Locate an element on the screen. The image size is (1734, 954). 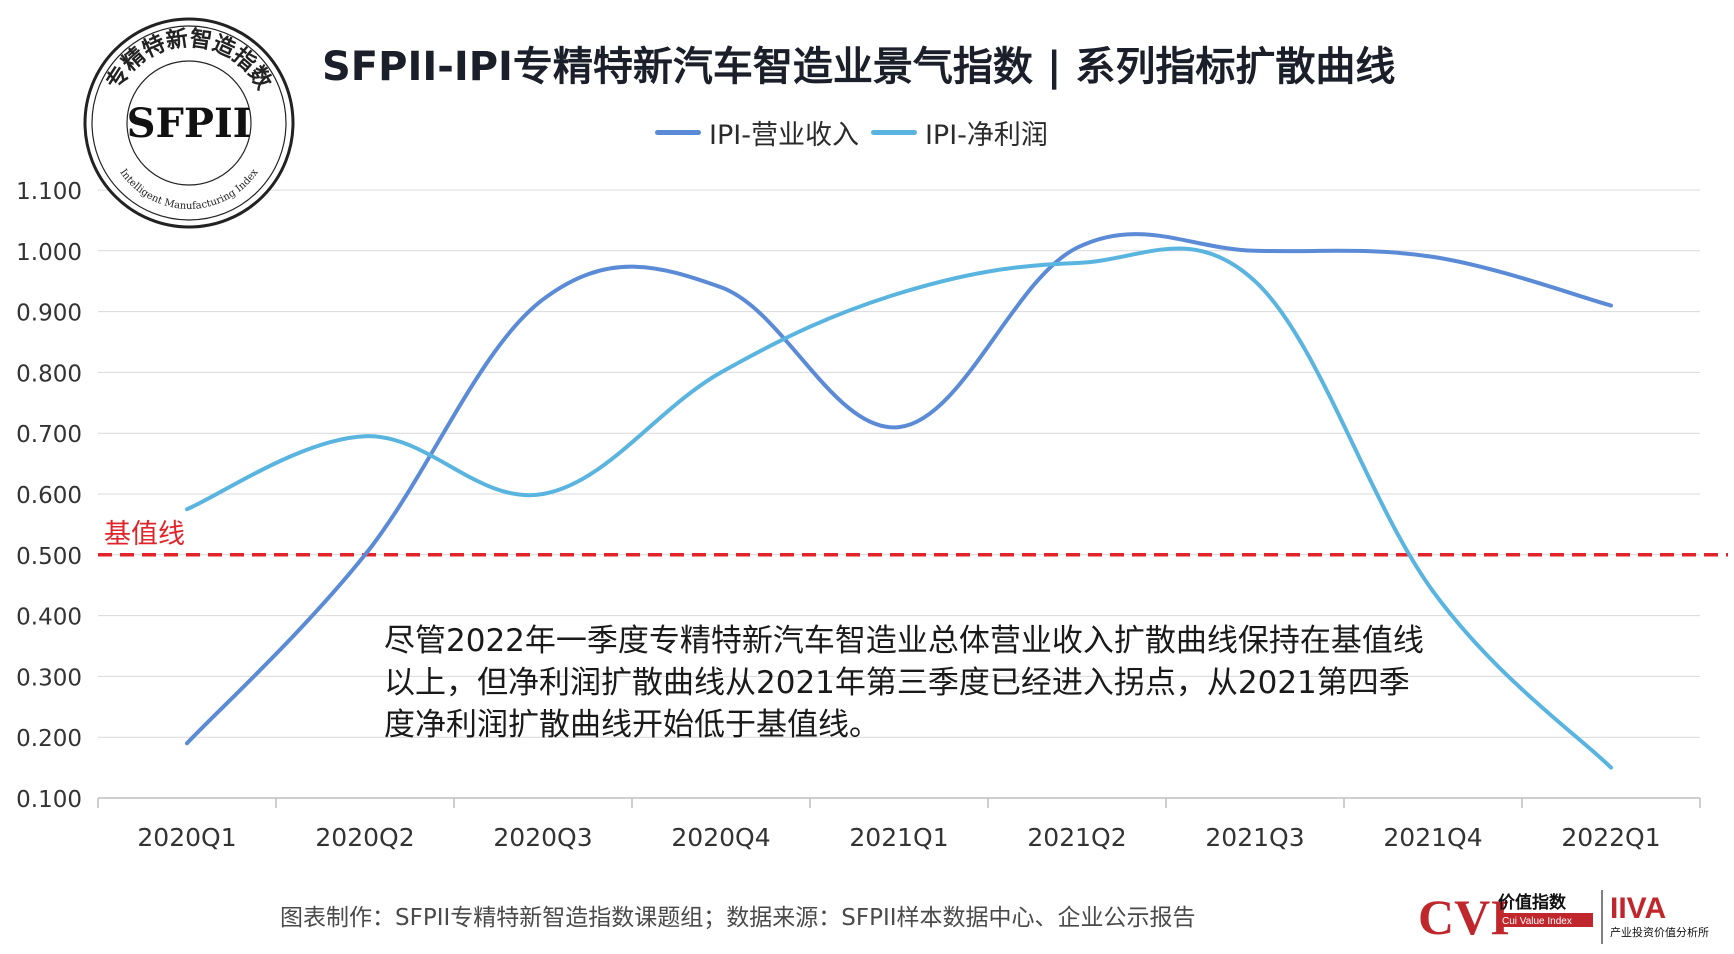
y-tick-label: 1.100 is located at coordinates (49, 192).